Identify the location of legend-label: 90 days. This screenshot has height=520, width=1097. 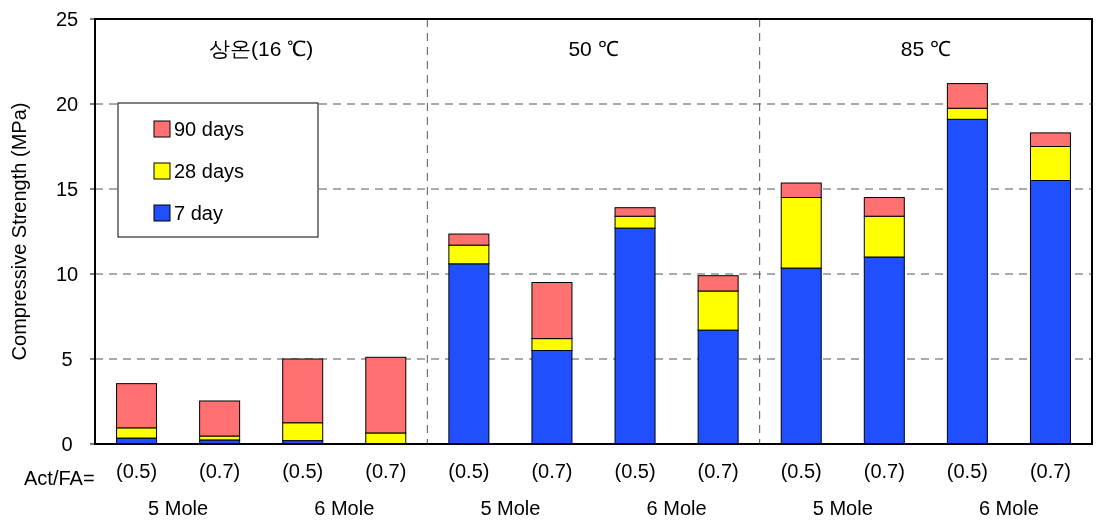
(209, 129).